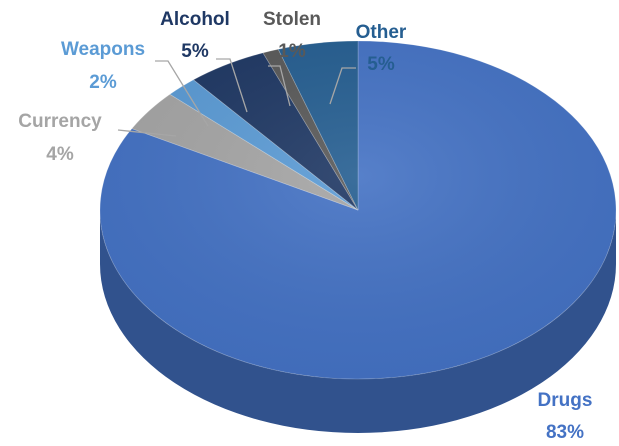  What do you see at coordinates (195, 51) in the screenshot?
I see `slice-percent-alcohol: 5%` at bounding box center [195, 51].